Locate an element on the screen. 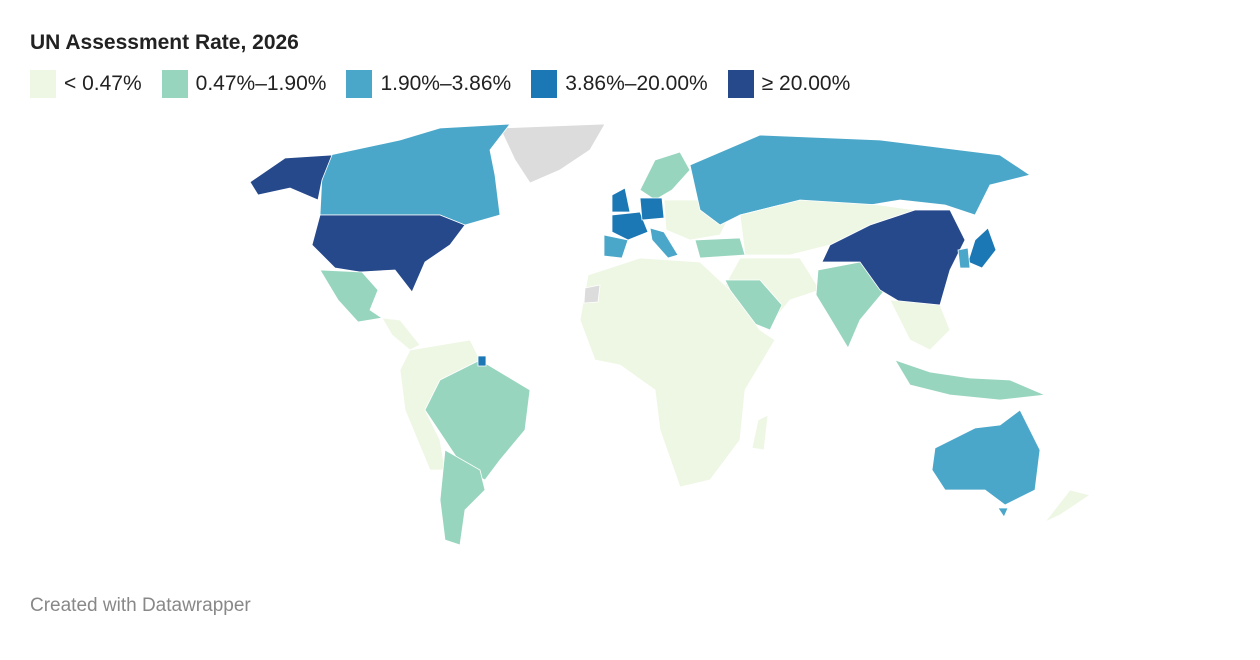  central-america is located at coordinates (401, 334).